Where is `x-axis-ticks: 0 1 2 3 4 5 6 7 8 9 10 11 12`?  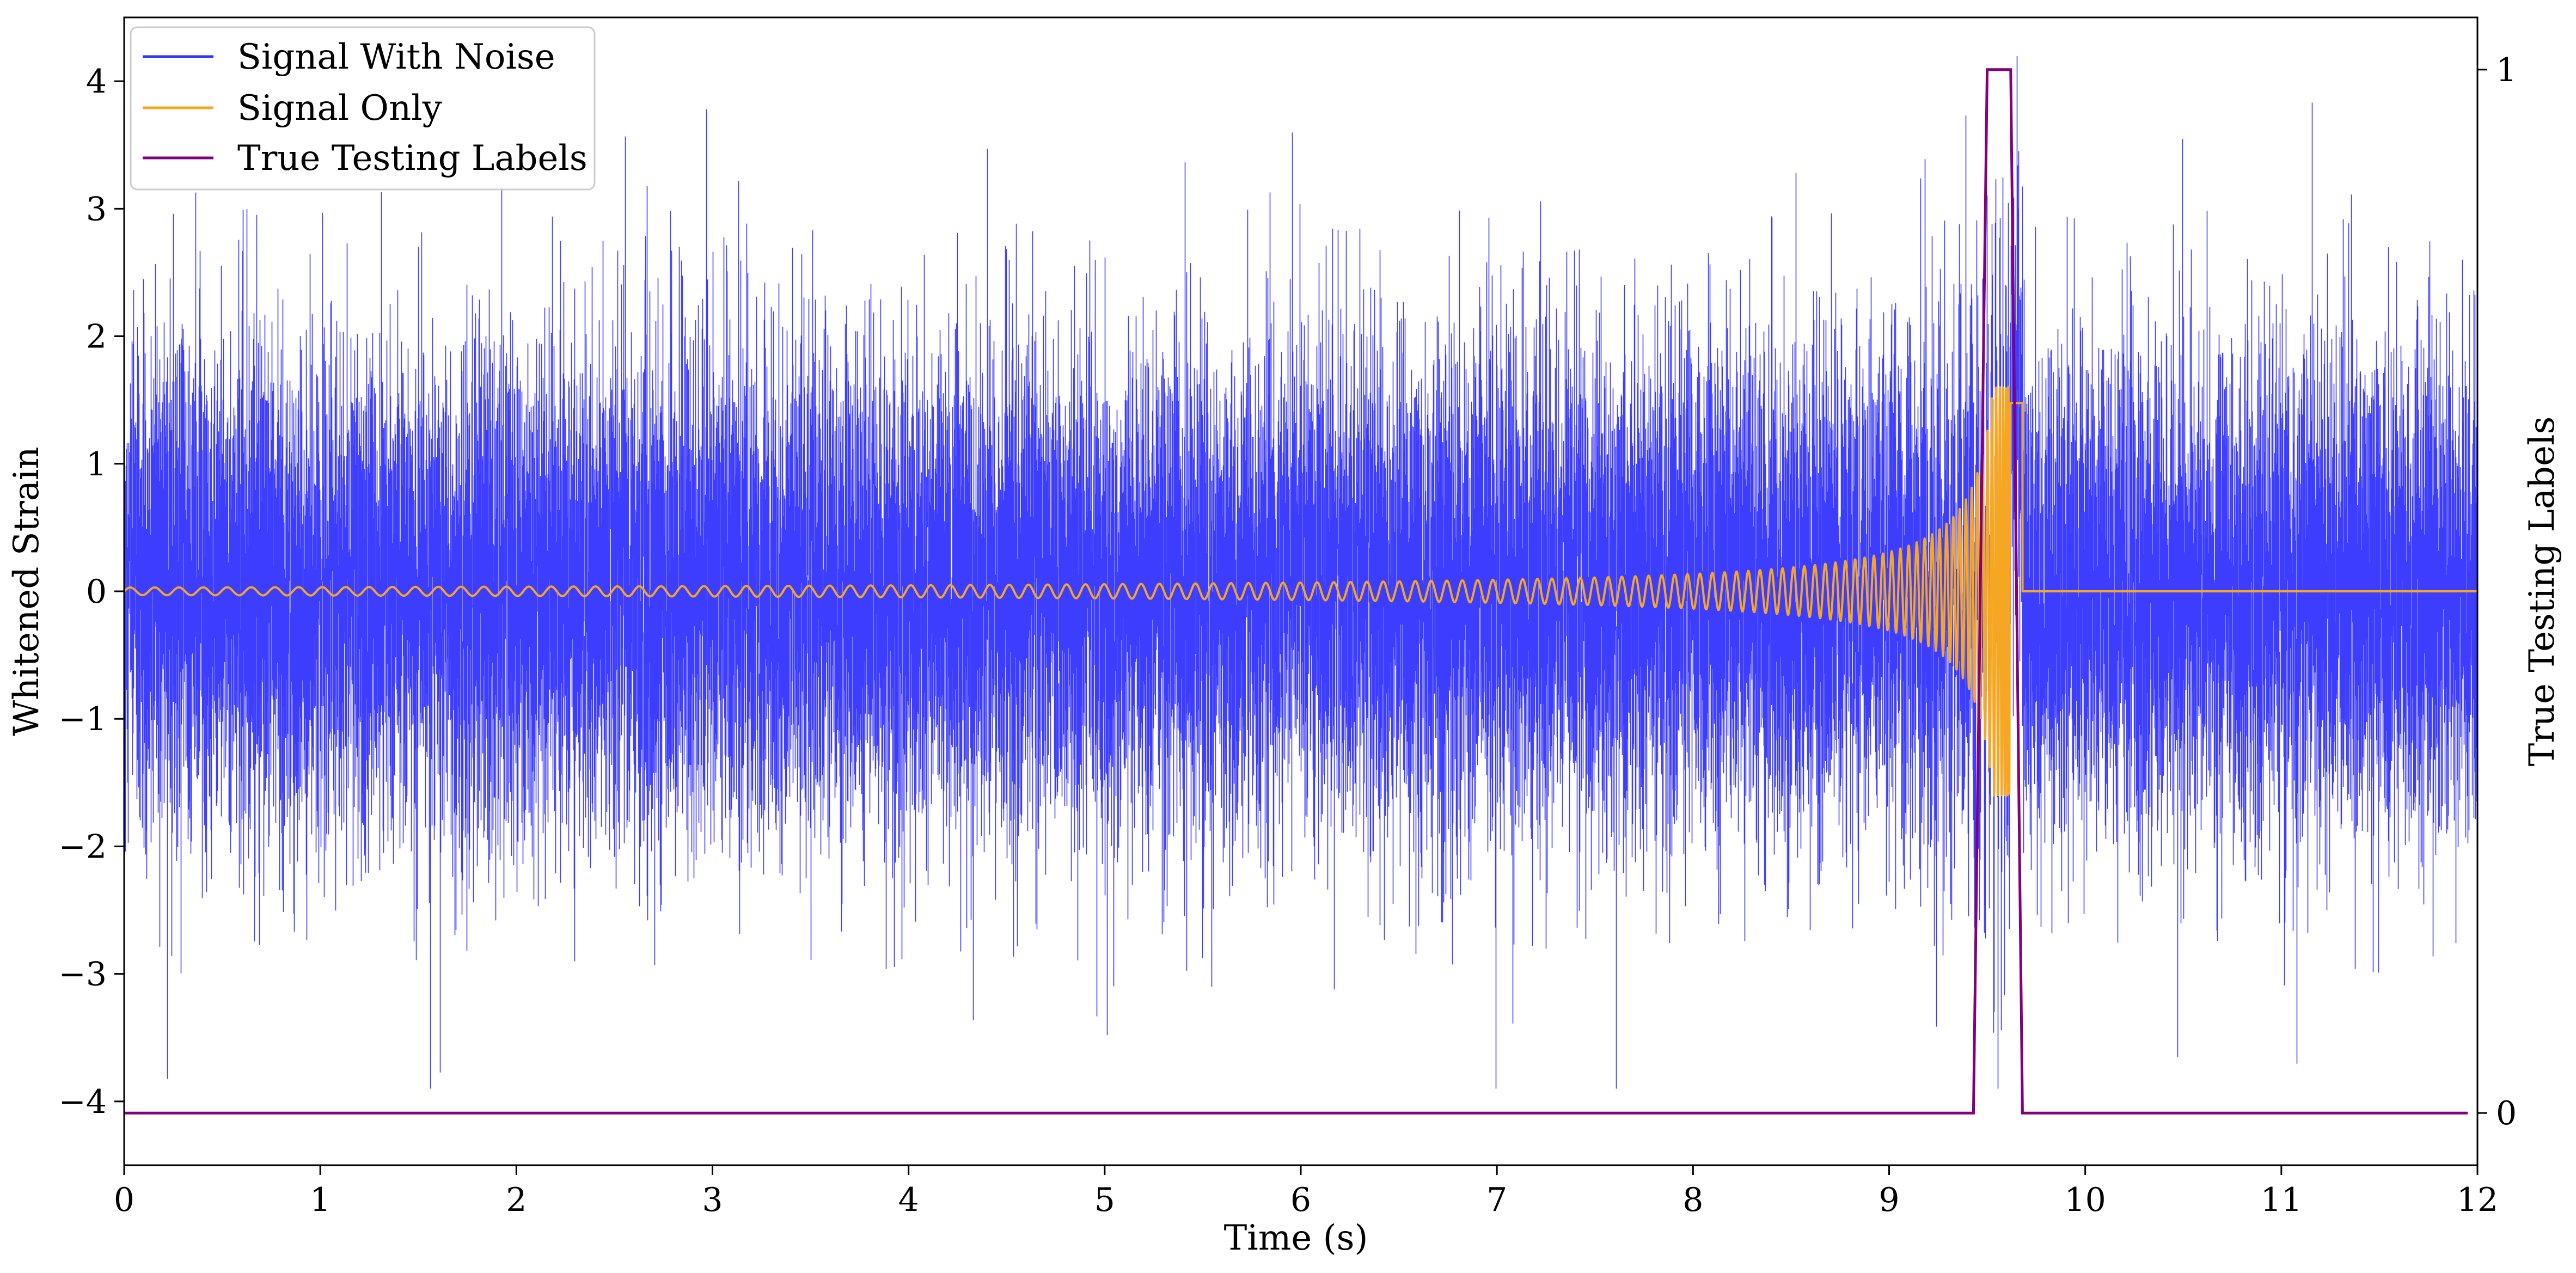
x-axis-ticks: 0 1 2 3 4 5 6 7 8 9 10 11 12 is located at coordinates (1306, 1192).